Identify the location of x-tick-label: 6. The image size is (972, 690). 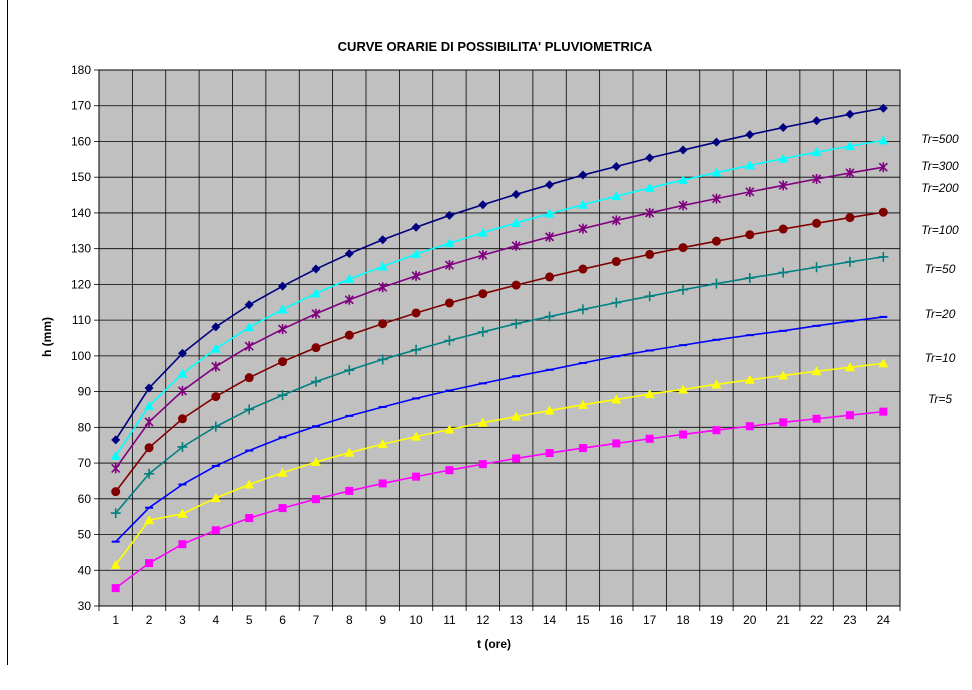
(282, 620).